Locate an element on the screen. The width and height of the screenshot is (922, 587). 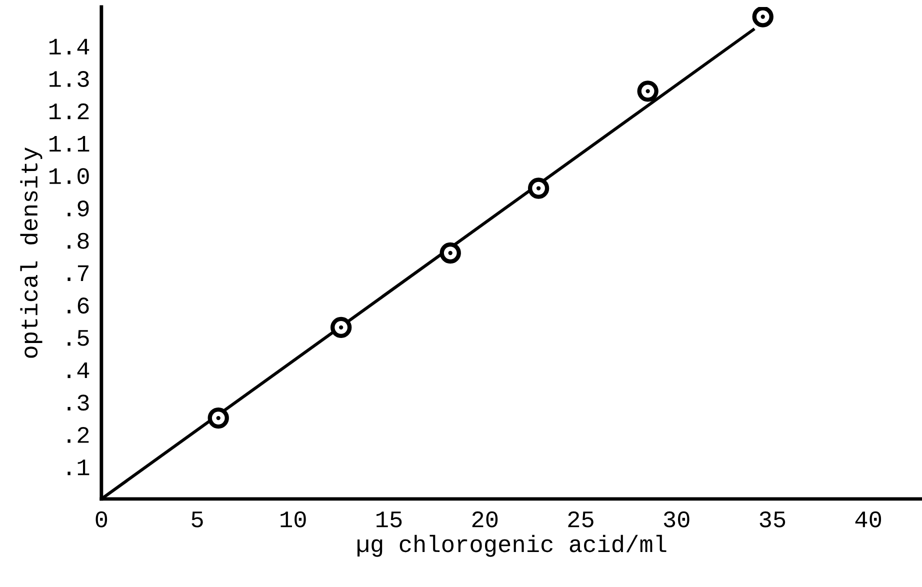
x-axis-title: µg chlorogenic acid/ml is located at coordinates (511, 545).